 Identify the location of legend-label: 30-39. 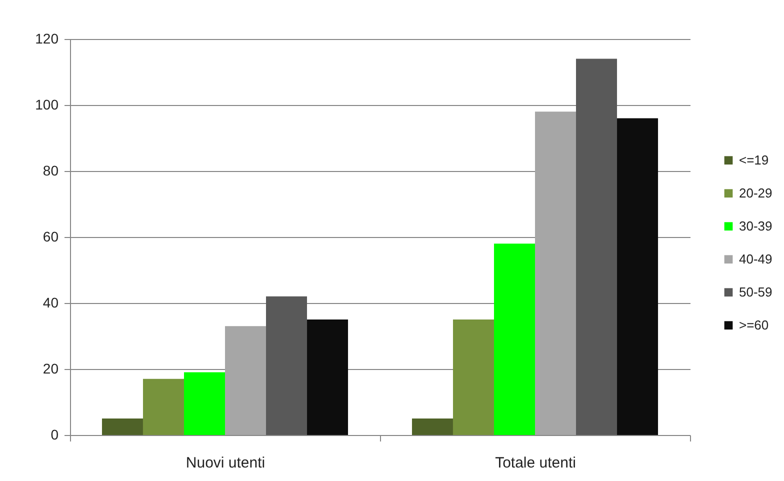
(755, 226).